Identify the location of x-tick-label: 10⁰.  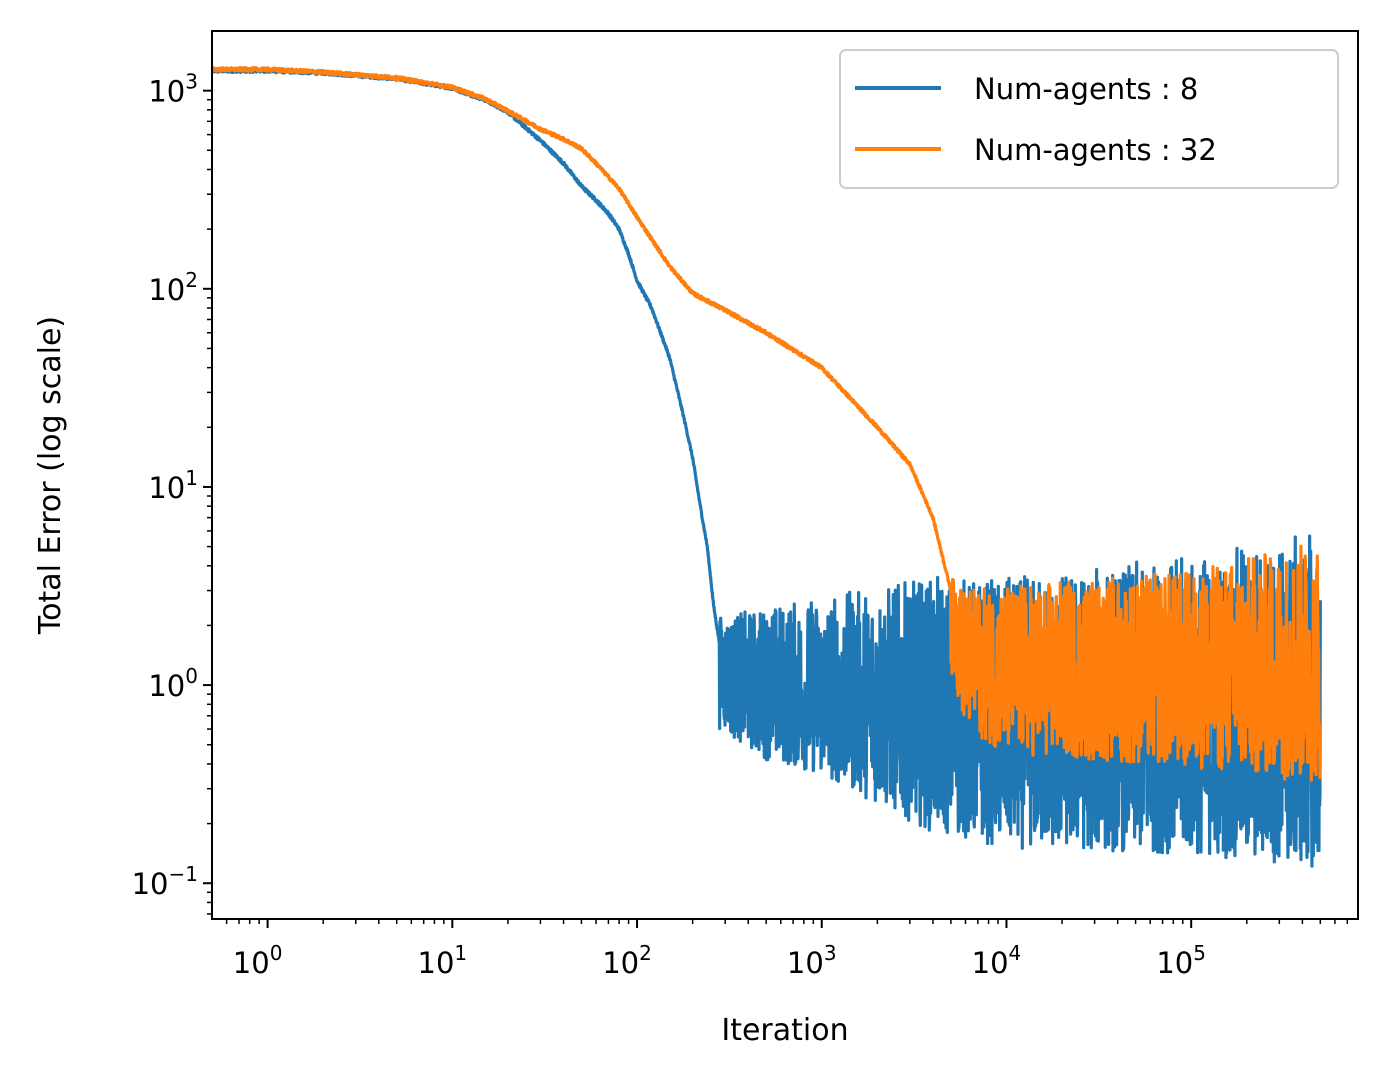
(258, 960).